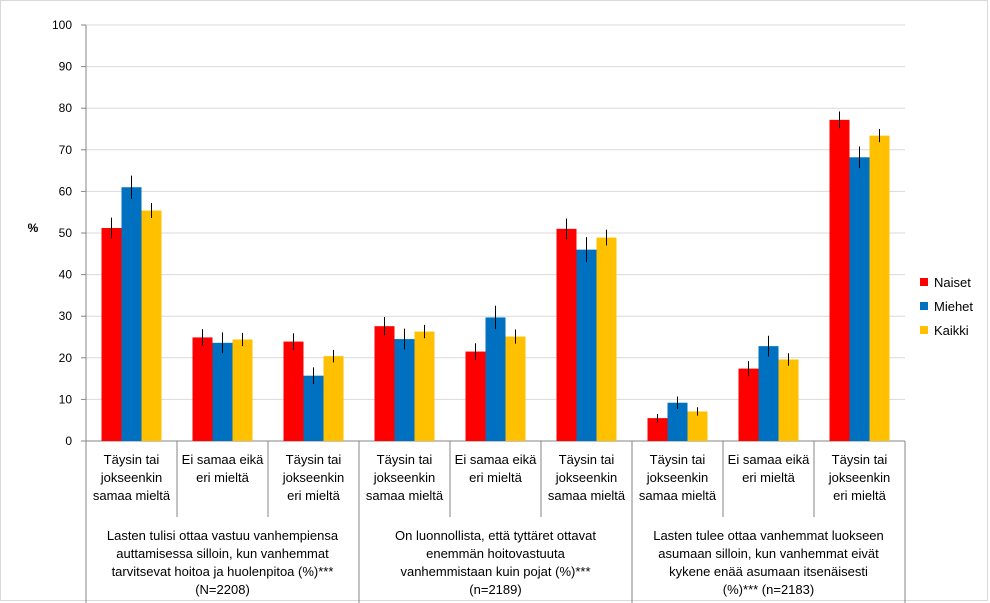 The height and width of the screenshot is (603, 990). What do you see at coordinates (860, 459) in the screenshot?
I see `category-label-8-line-0: Täysin tai` at bounding box center [860, 459].